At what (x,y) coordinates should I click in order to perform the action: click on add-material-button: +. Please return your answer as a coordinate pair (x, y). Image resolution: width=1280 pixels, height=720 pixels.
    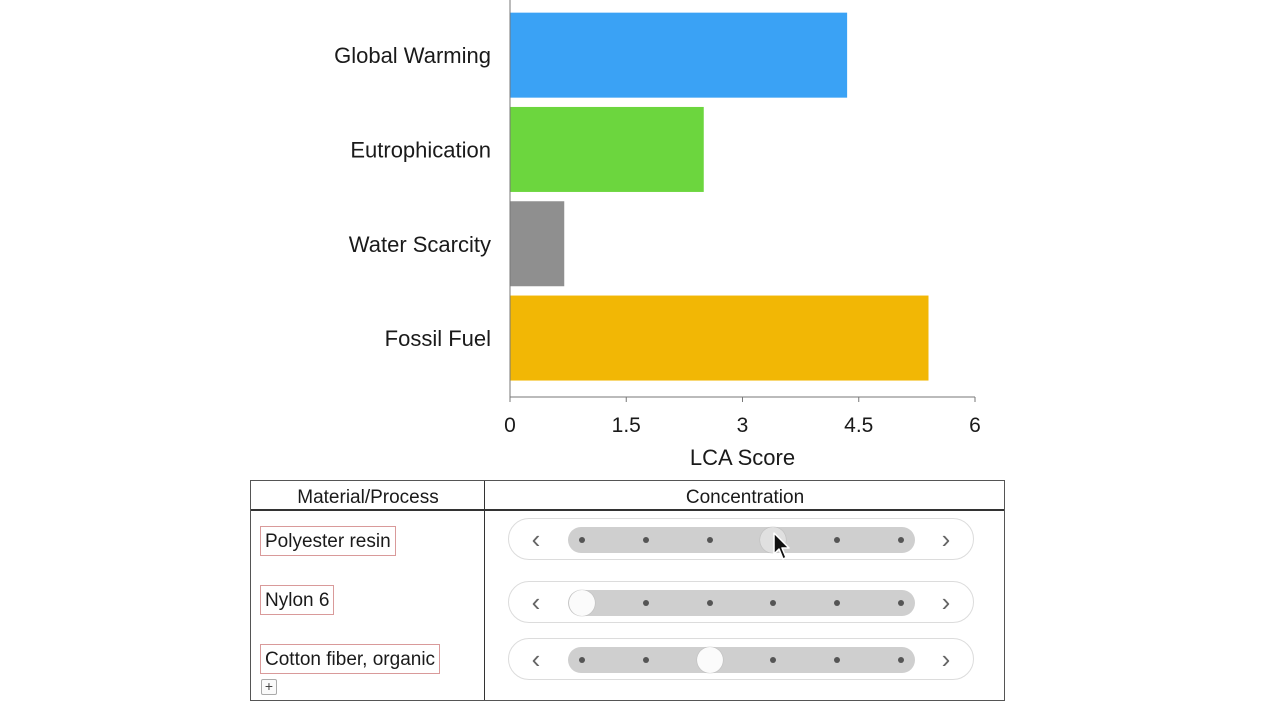
    Looking at the image, I should click on (269, 687).